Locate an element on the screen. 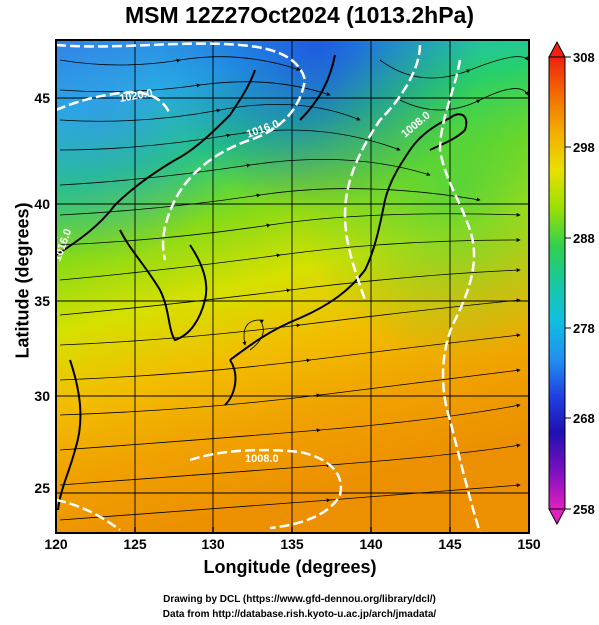  colorbar-tick-label: 288 is located at coordinates (584, 238).